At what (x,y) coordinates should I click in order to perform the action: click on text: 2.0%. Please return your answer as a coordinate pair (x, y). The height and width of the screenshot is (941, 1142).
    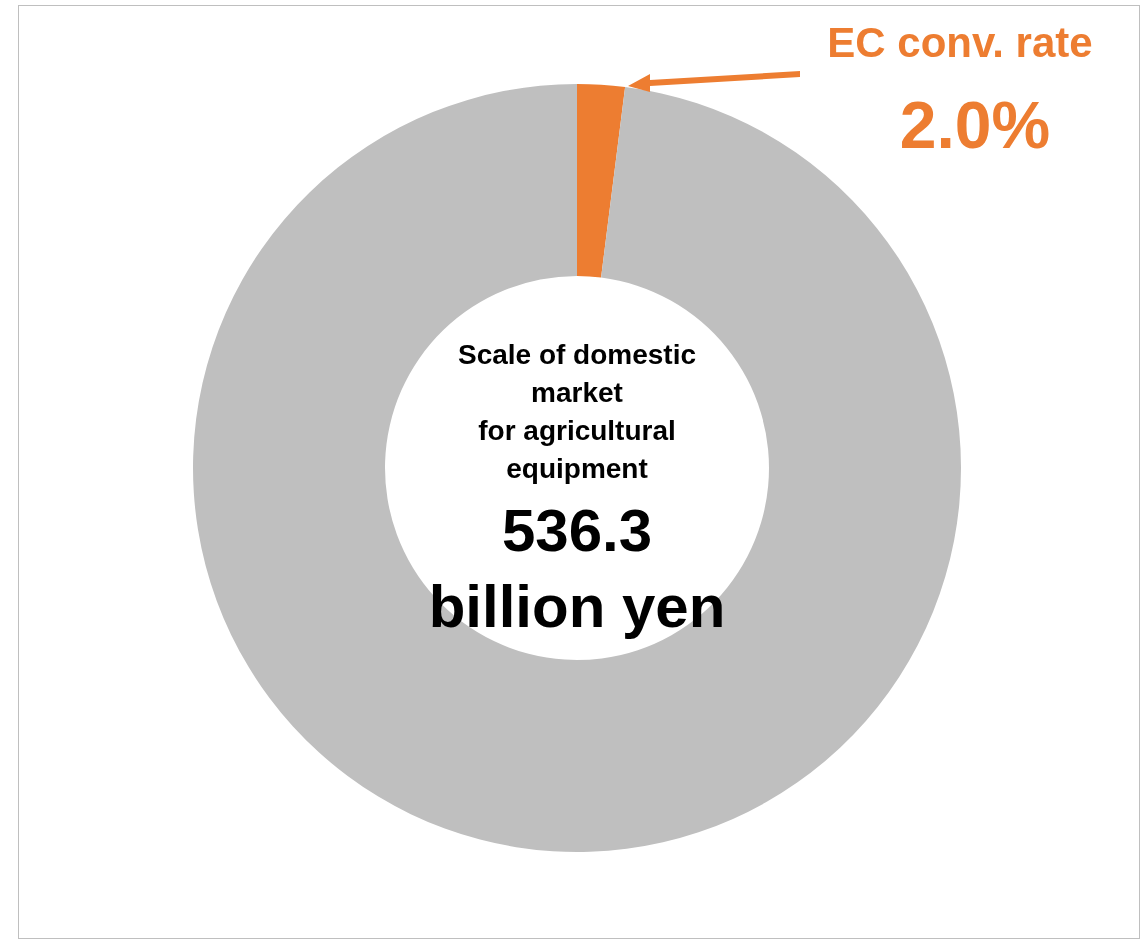
    Looking at the image, I should click on (975, 125).